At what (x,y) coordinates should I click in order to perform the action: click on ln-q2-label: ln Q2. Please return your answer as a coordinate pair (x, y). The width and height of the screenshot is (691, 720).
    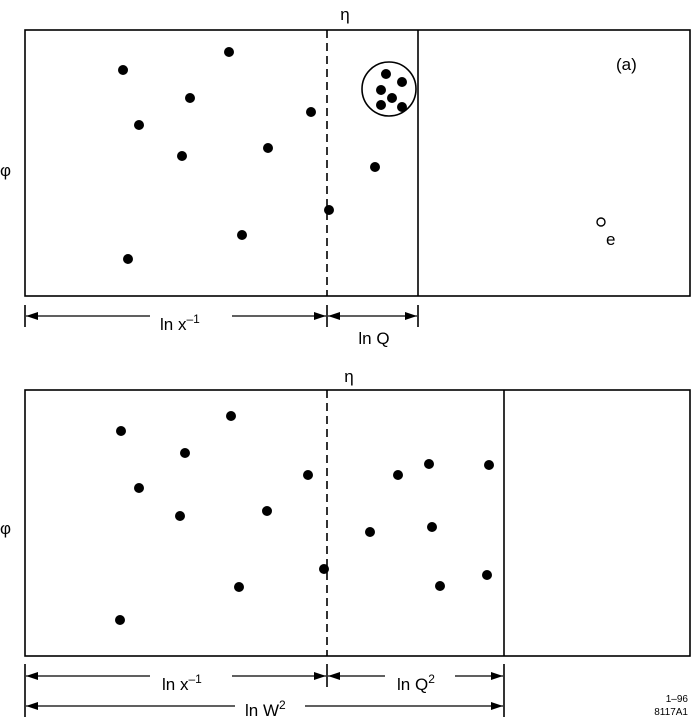
    Looking at the image, I should click on (416, 683).